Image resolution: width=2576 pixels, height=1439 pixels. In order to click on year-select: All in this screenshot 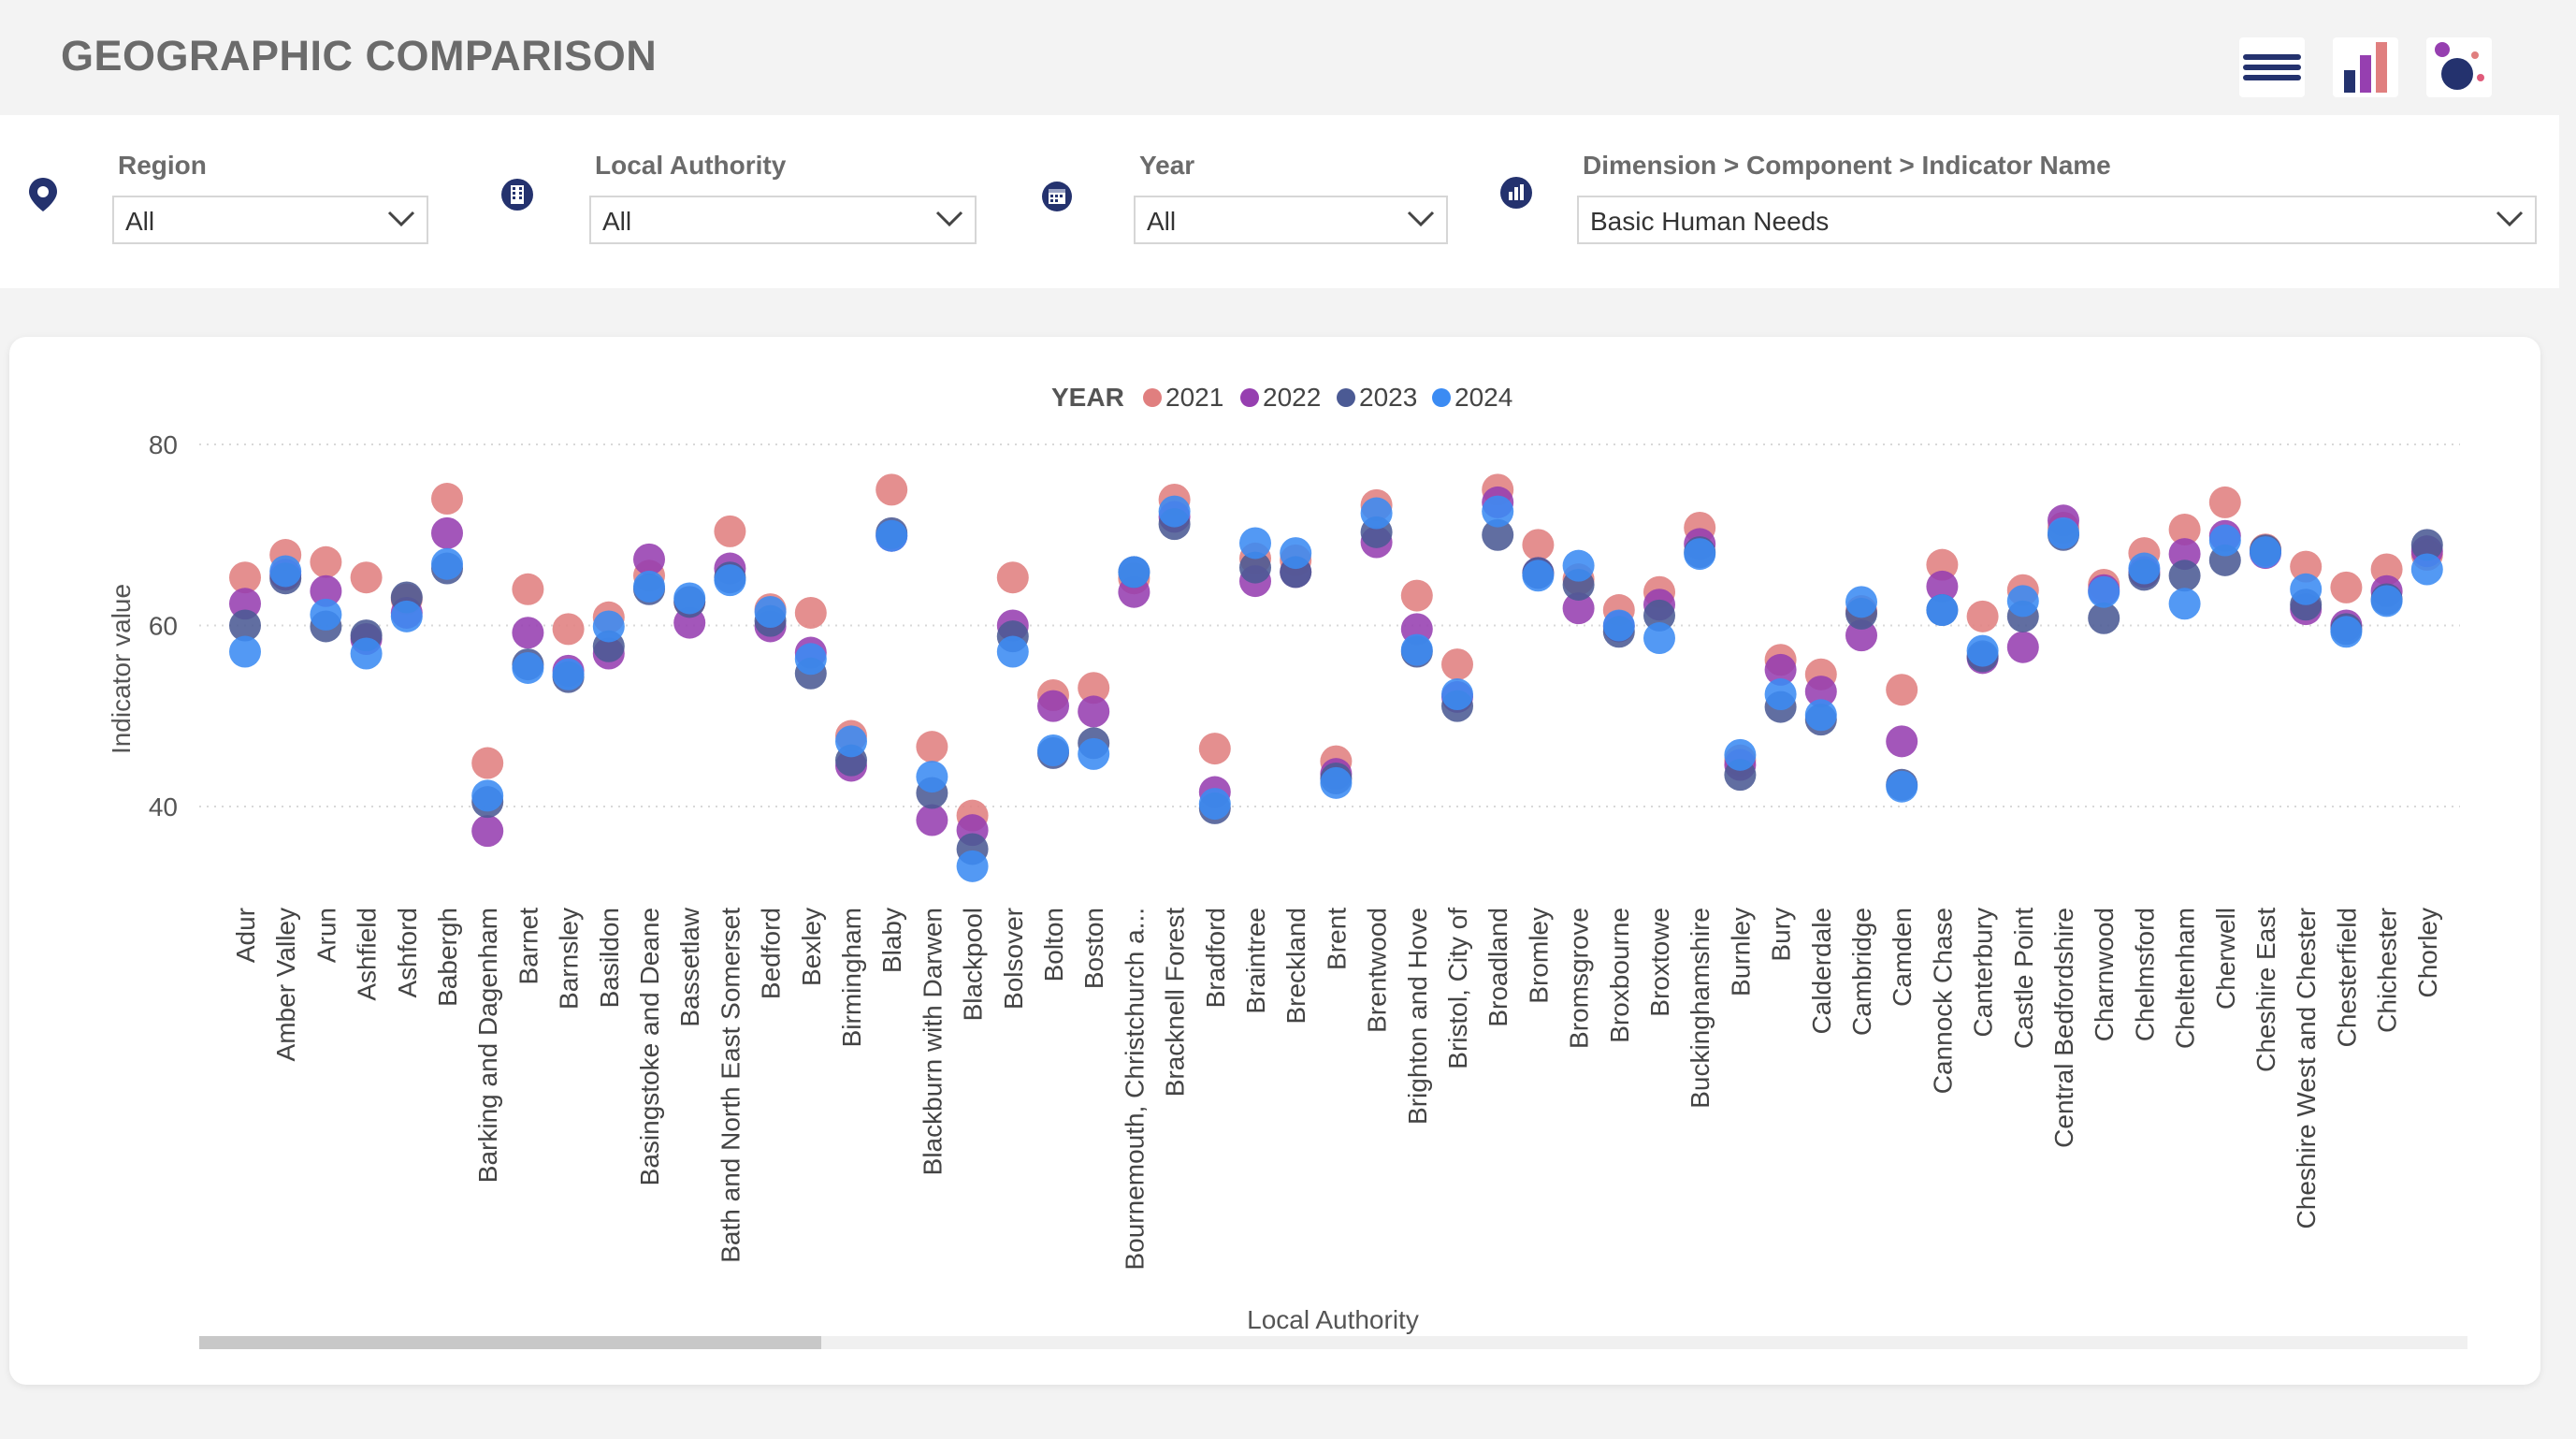, I will do `click(1291, 220)`.